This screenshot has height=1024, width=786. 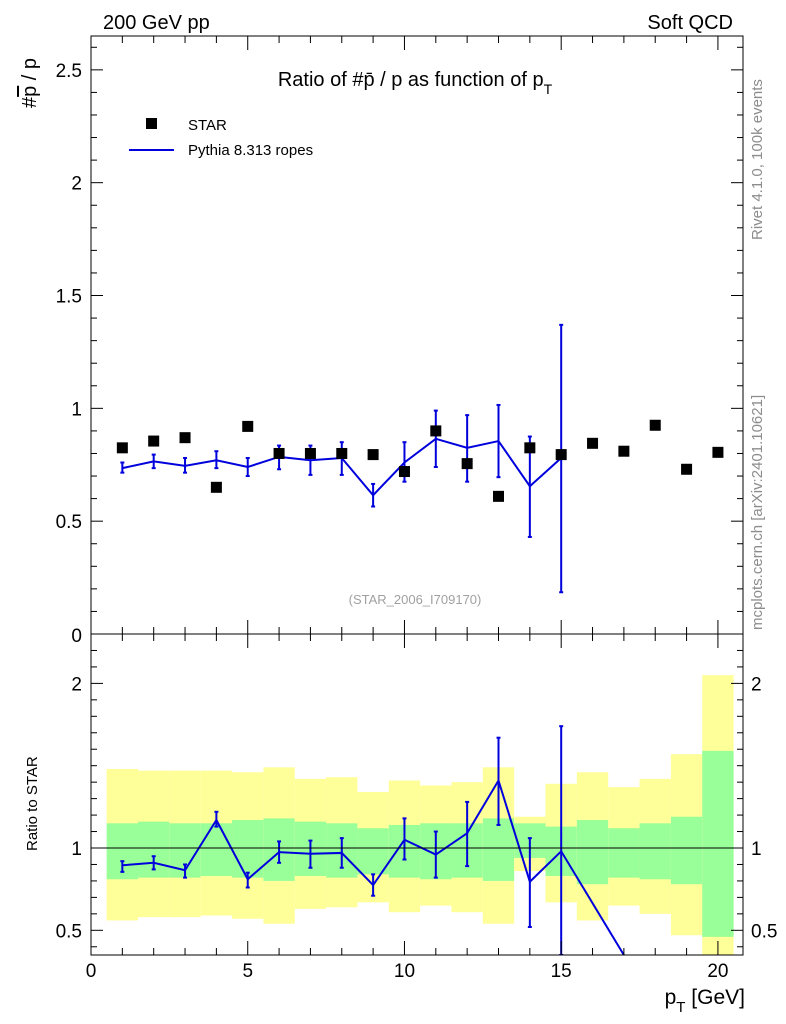 What do you see at coordinates (705, 1001) in the screenshot?
I see `x-axis-label: pT [GeV]` at bounding box center [705, 1001].